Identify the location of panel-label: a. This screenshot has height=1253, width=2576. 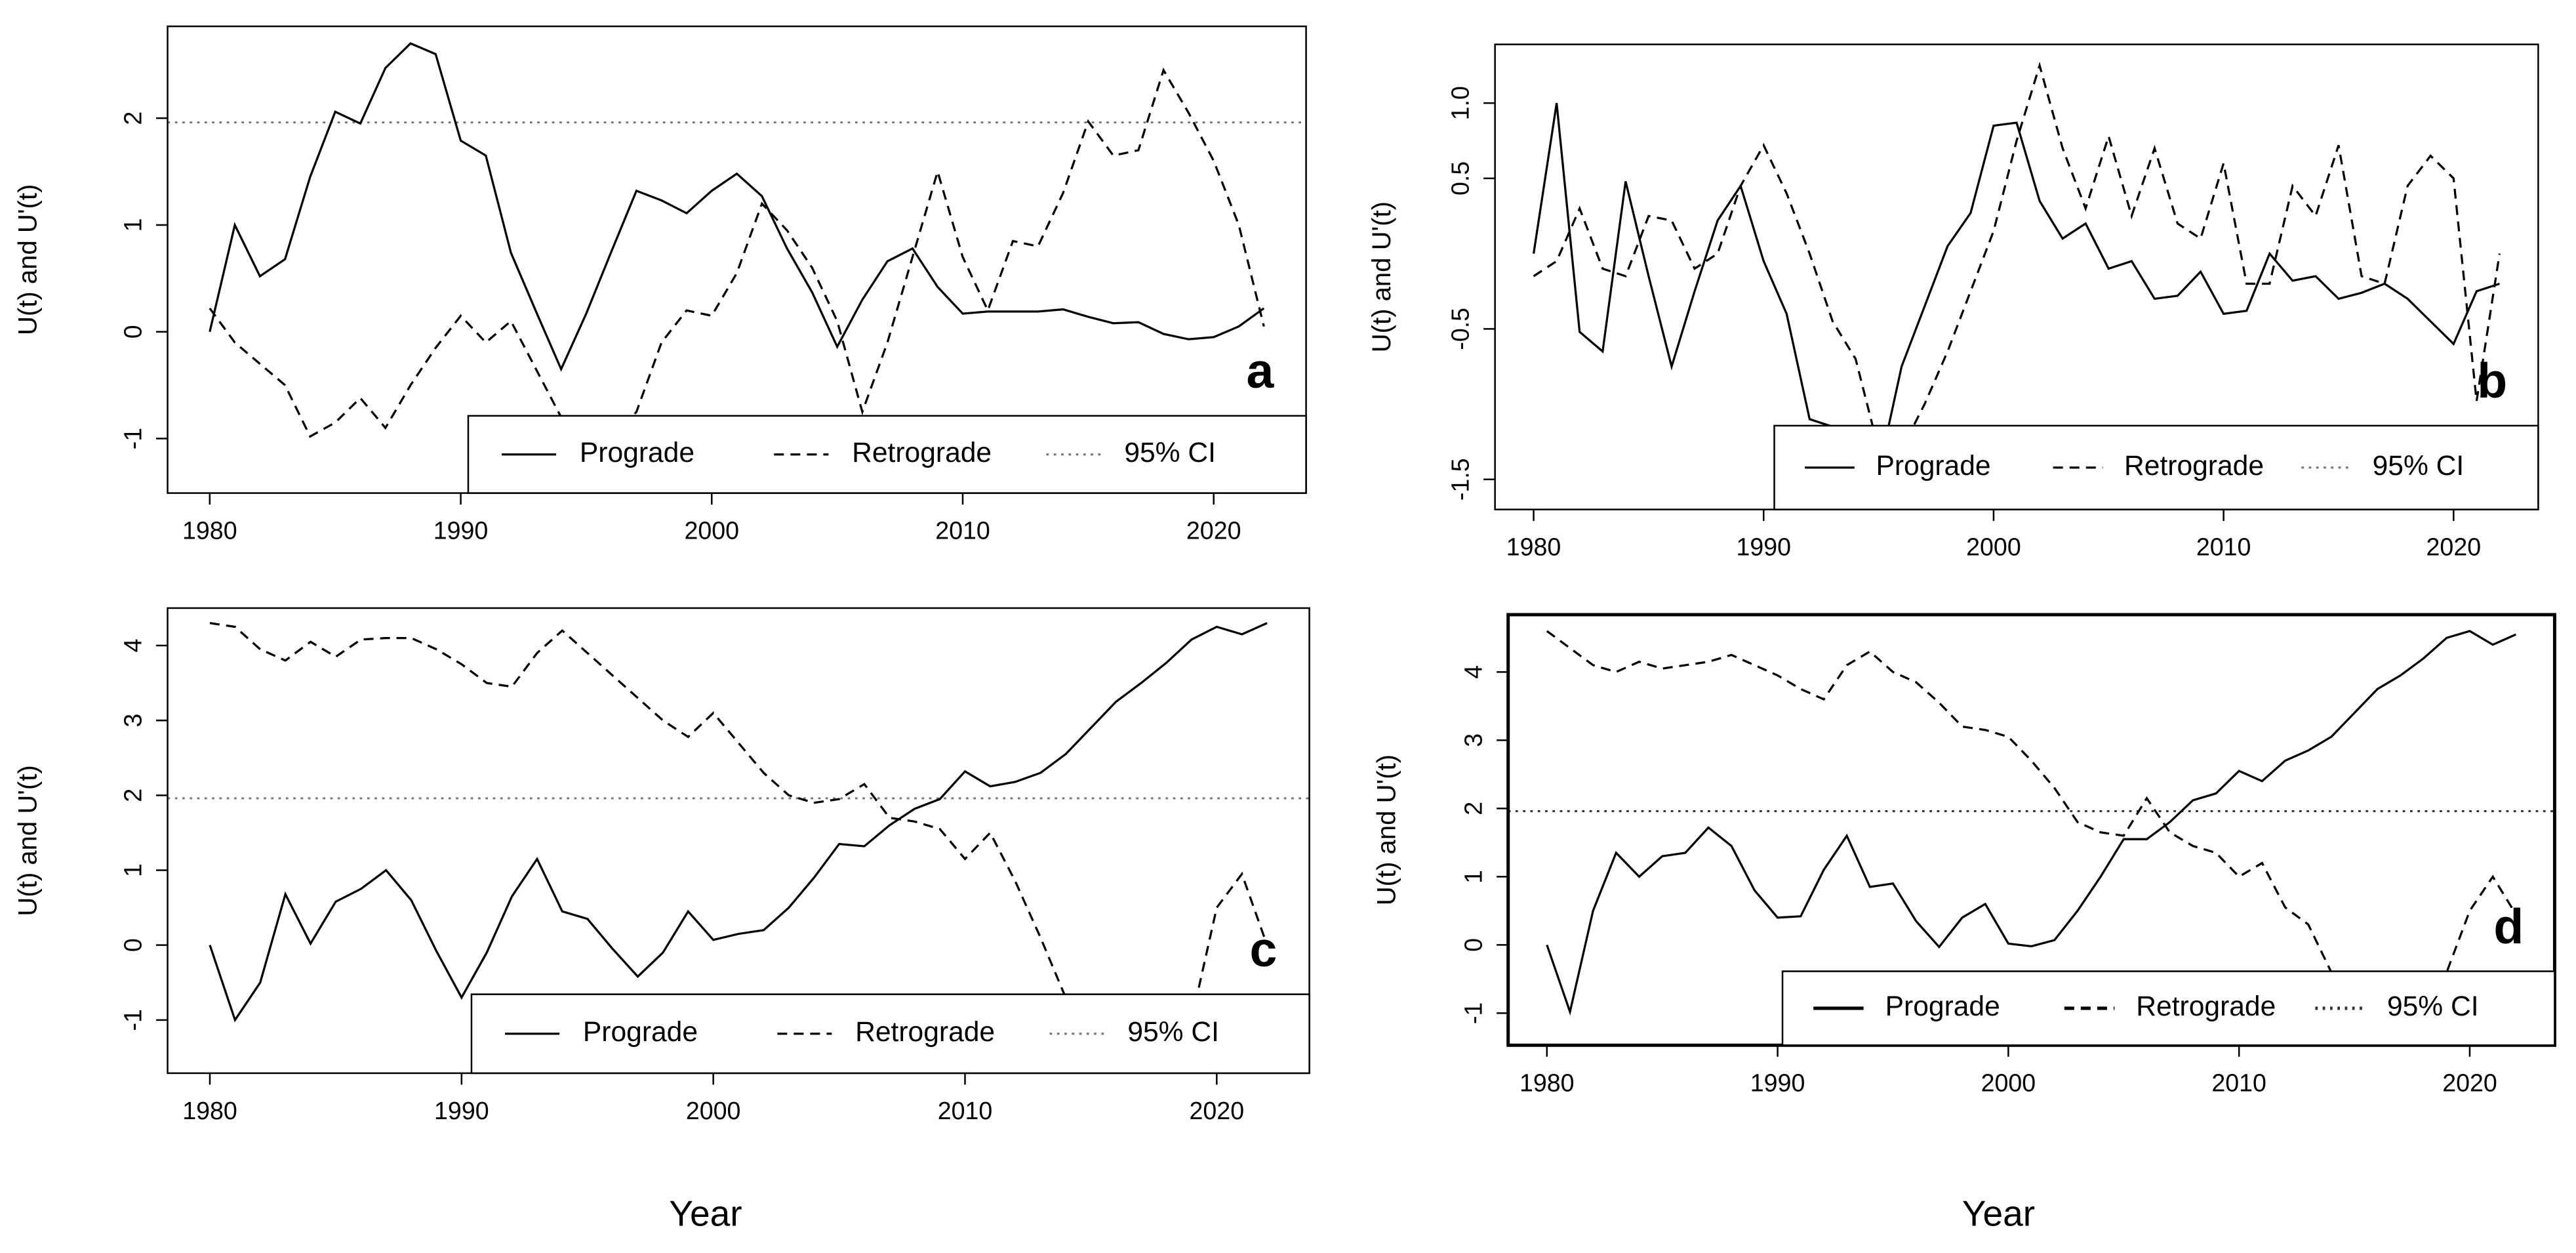
(1261, 370).